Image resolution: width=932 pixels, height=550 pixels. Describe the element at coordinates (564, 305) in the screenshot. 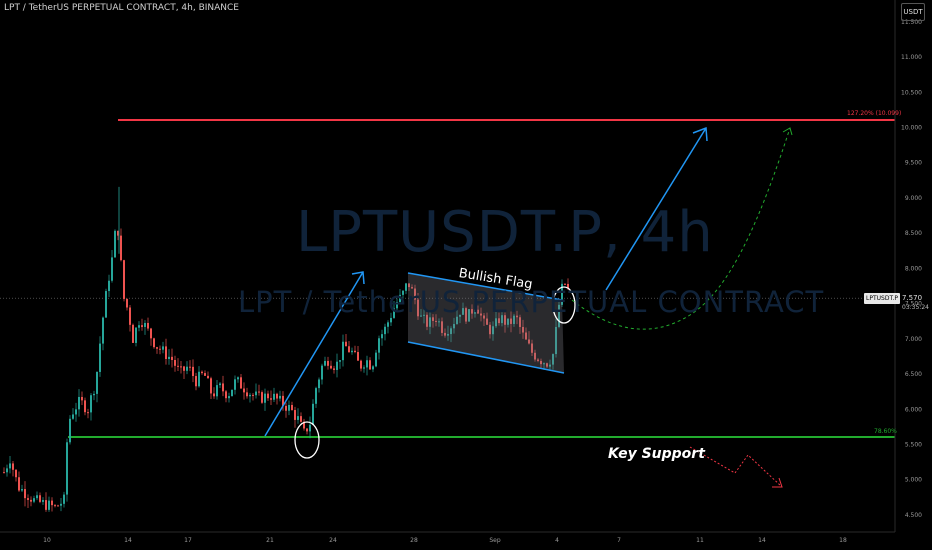

I see `breakout-circle` at that location.